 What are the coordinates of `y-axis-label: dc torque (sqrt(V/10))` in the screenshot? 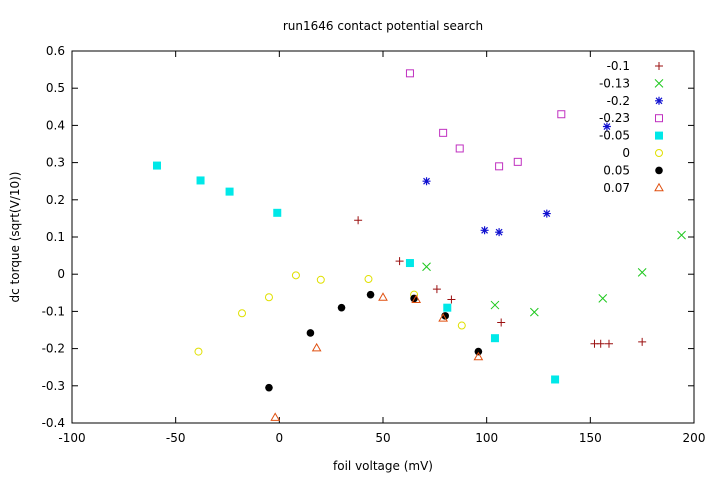 It's located at (15, 237).